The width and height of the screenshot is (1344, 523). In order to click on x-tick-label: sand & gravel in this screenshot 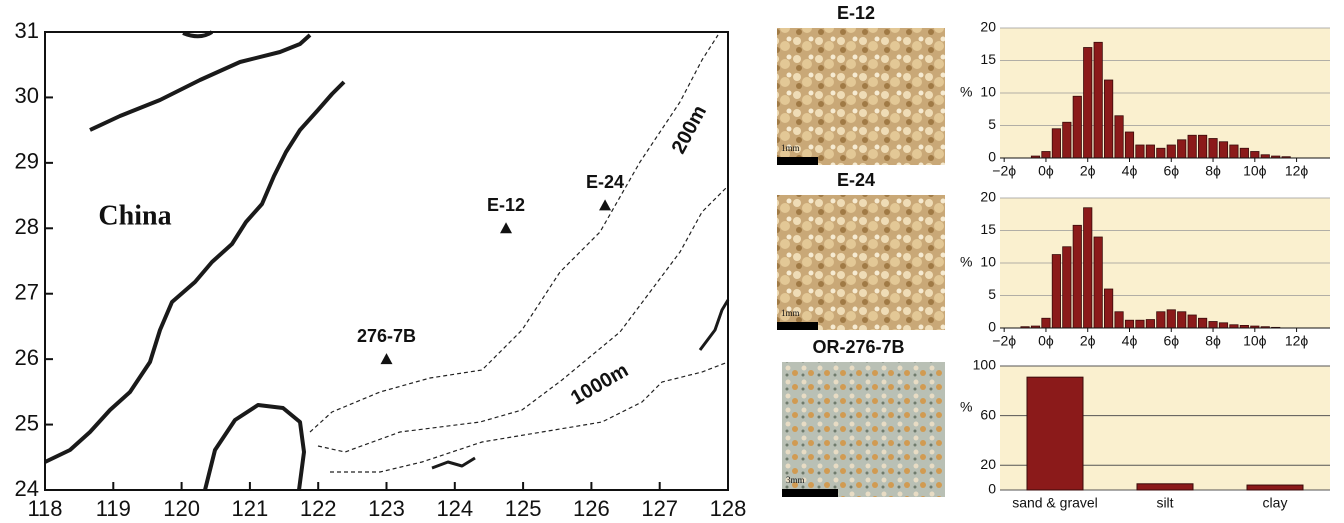, I will do `click(1055, 503)`.